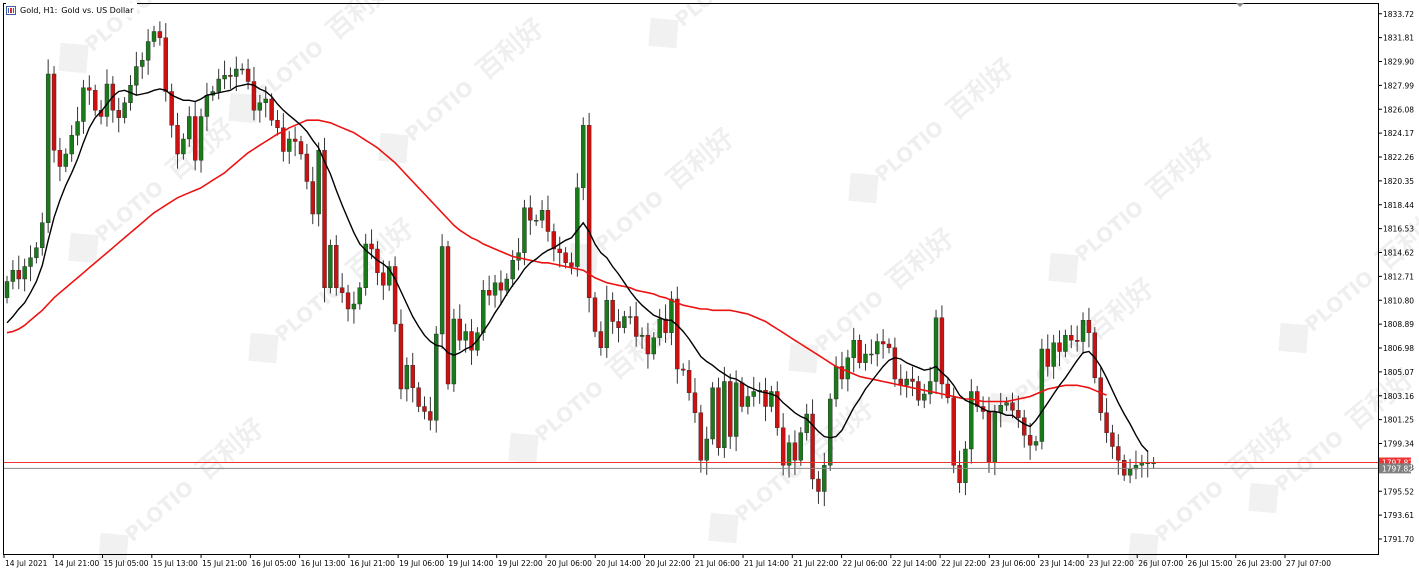 This screenshot has width=1419, height=576. Describe the element at coordinates (1062, 563) in the screenshot. I see `x-tick-label: 23 Jul 14:00` at that location.